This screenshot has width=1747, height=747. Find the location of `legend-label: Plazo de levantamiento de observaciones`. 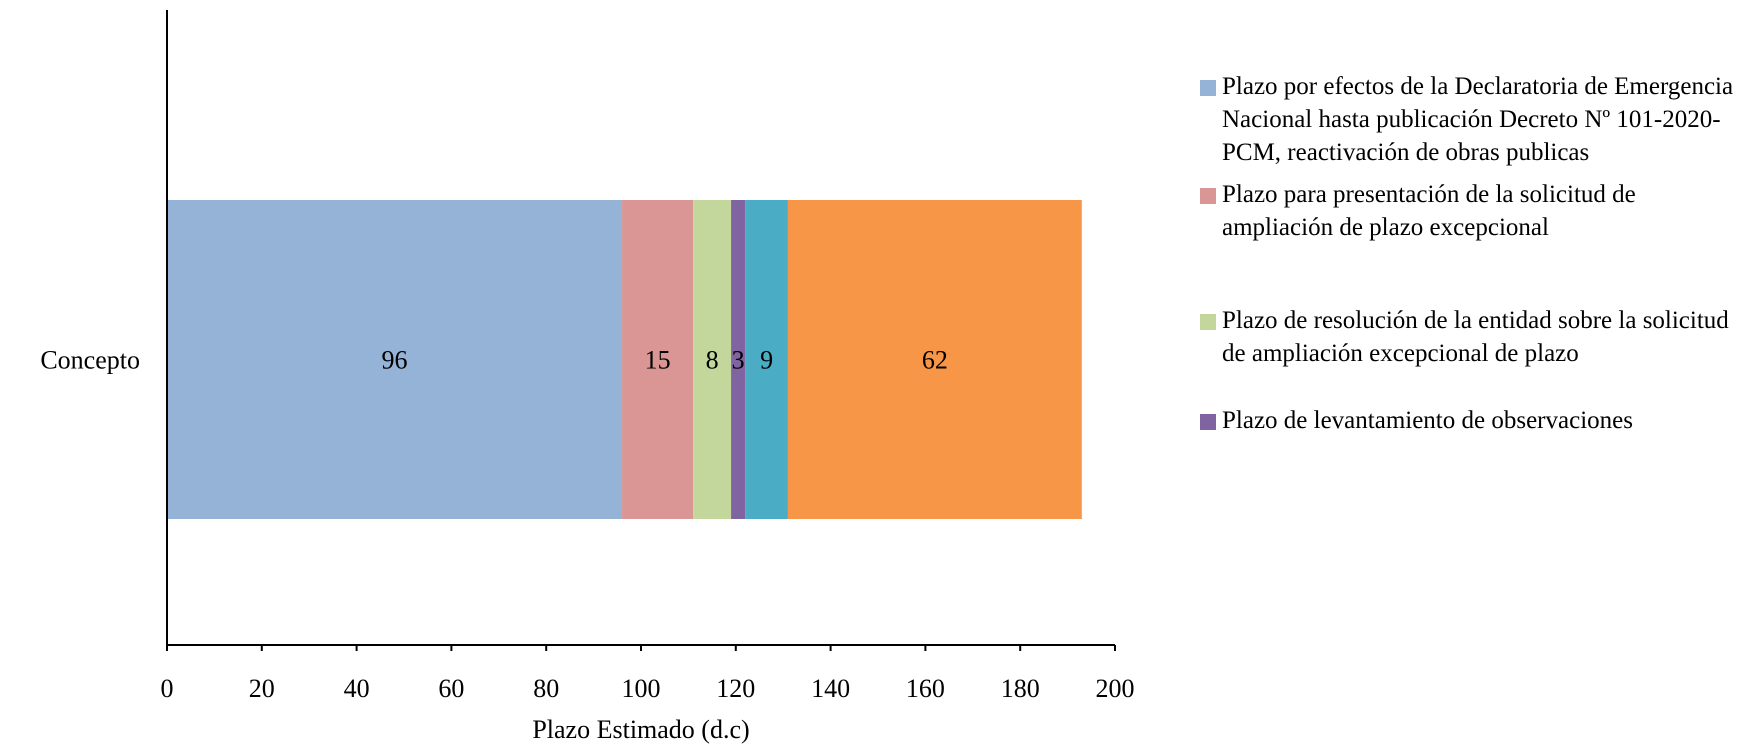

legend-label: Plazo de levantamiento de observaciones is located at coordinates (1427, 420).